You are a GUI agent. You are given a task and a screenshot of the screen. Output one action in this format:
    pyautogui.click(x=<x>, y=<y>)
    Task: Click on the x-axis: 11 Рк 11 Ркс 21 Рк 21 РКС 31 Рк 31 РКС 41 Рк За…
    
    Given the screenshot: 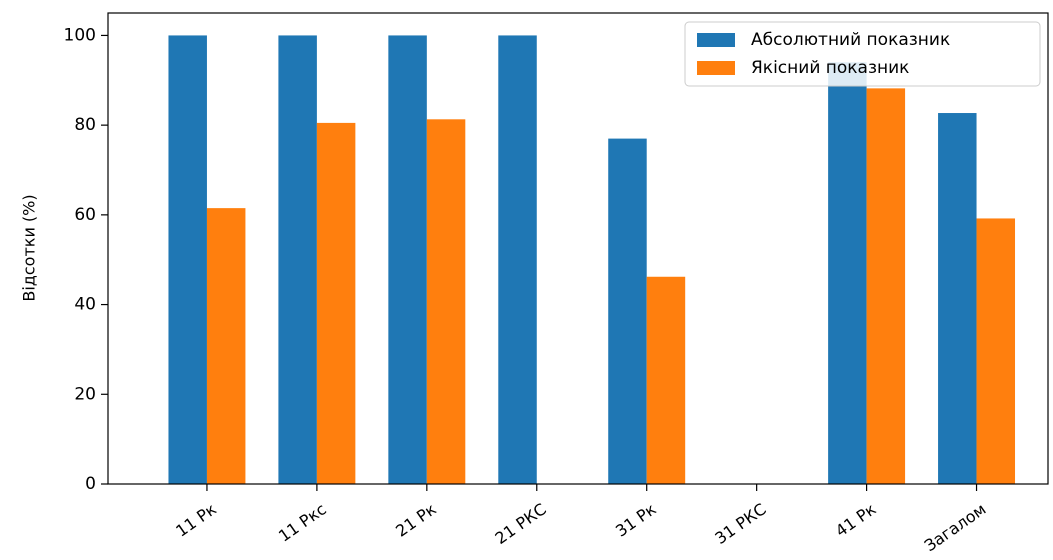 What is the action you would take?
    pyautogui.click(x=580, y=519)
    